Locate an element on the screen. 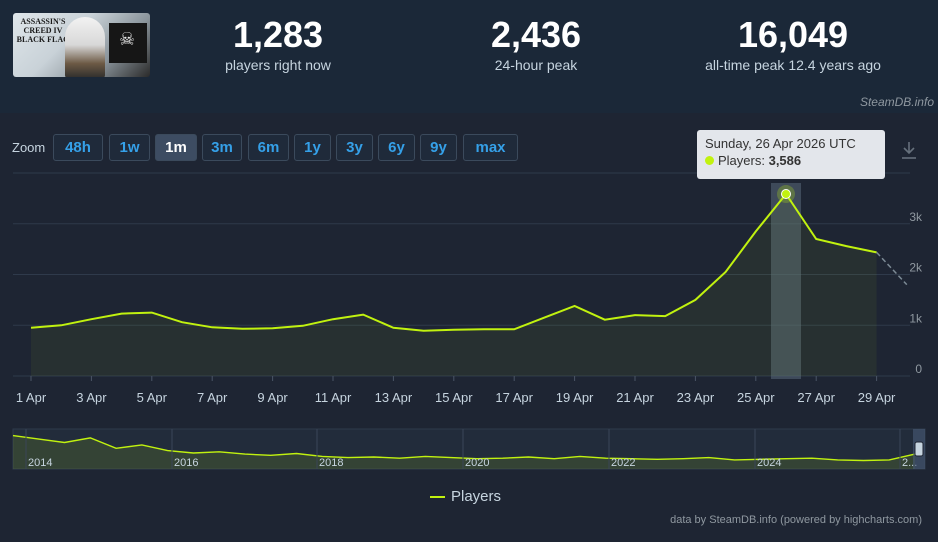  zoom-button-6m: 6m is located at coordinates (268, 147).